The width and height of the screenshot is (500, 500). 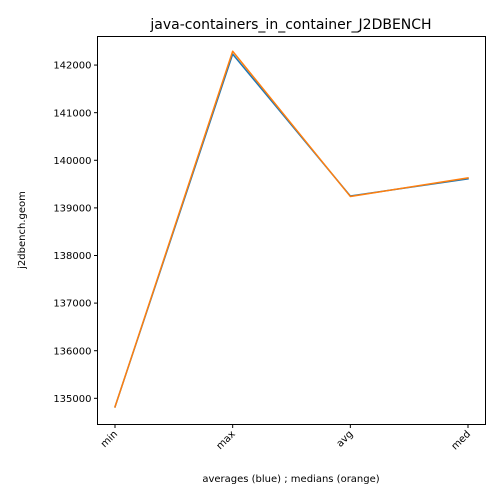 I want to click on y-tick-label: 137000, so click(x=72, y=304).